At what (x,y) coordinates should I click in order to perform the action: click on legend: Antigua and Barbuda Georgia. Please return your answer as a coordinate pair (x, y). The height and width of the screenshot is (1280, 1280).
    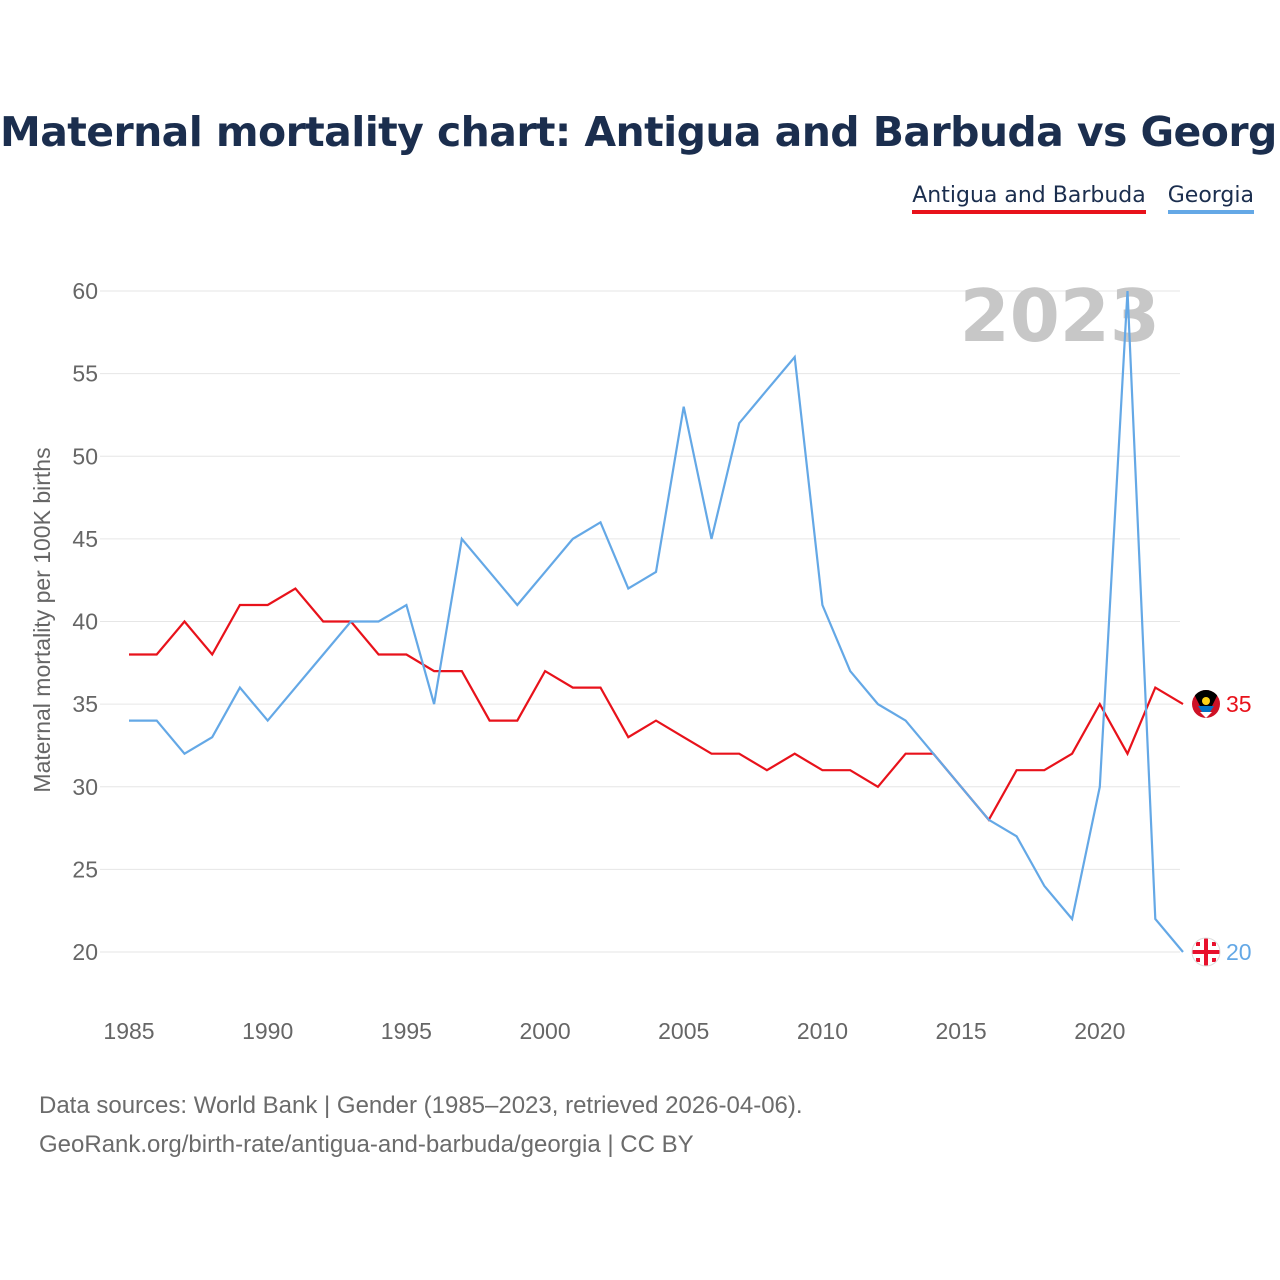
    Looking at the image, I should click on (1083, 198).